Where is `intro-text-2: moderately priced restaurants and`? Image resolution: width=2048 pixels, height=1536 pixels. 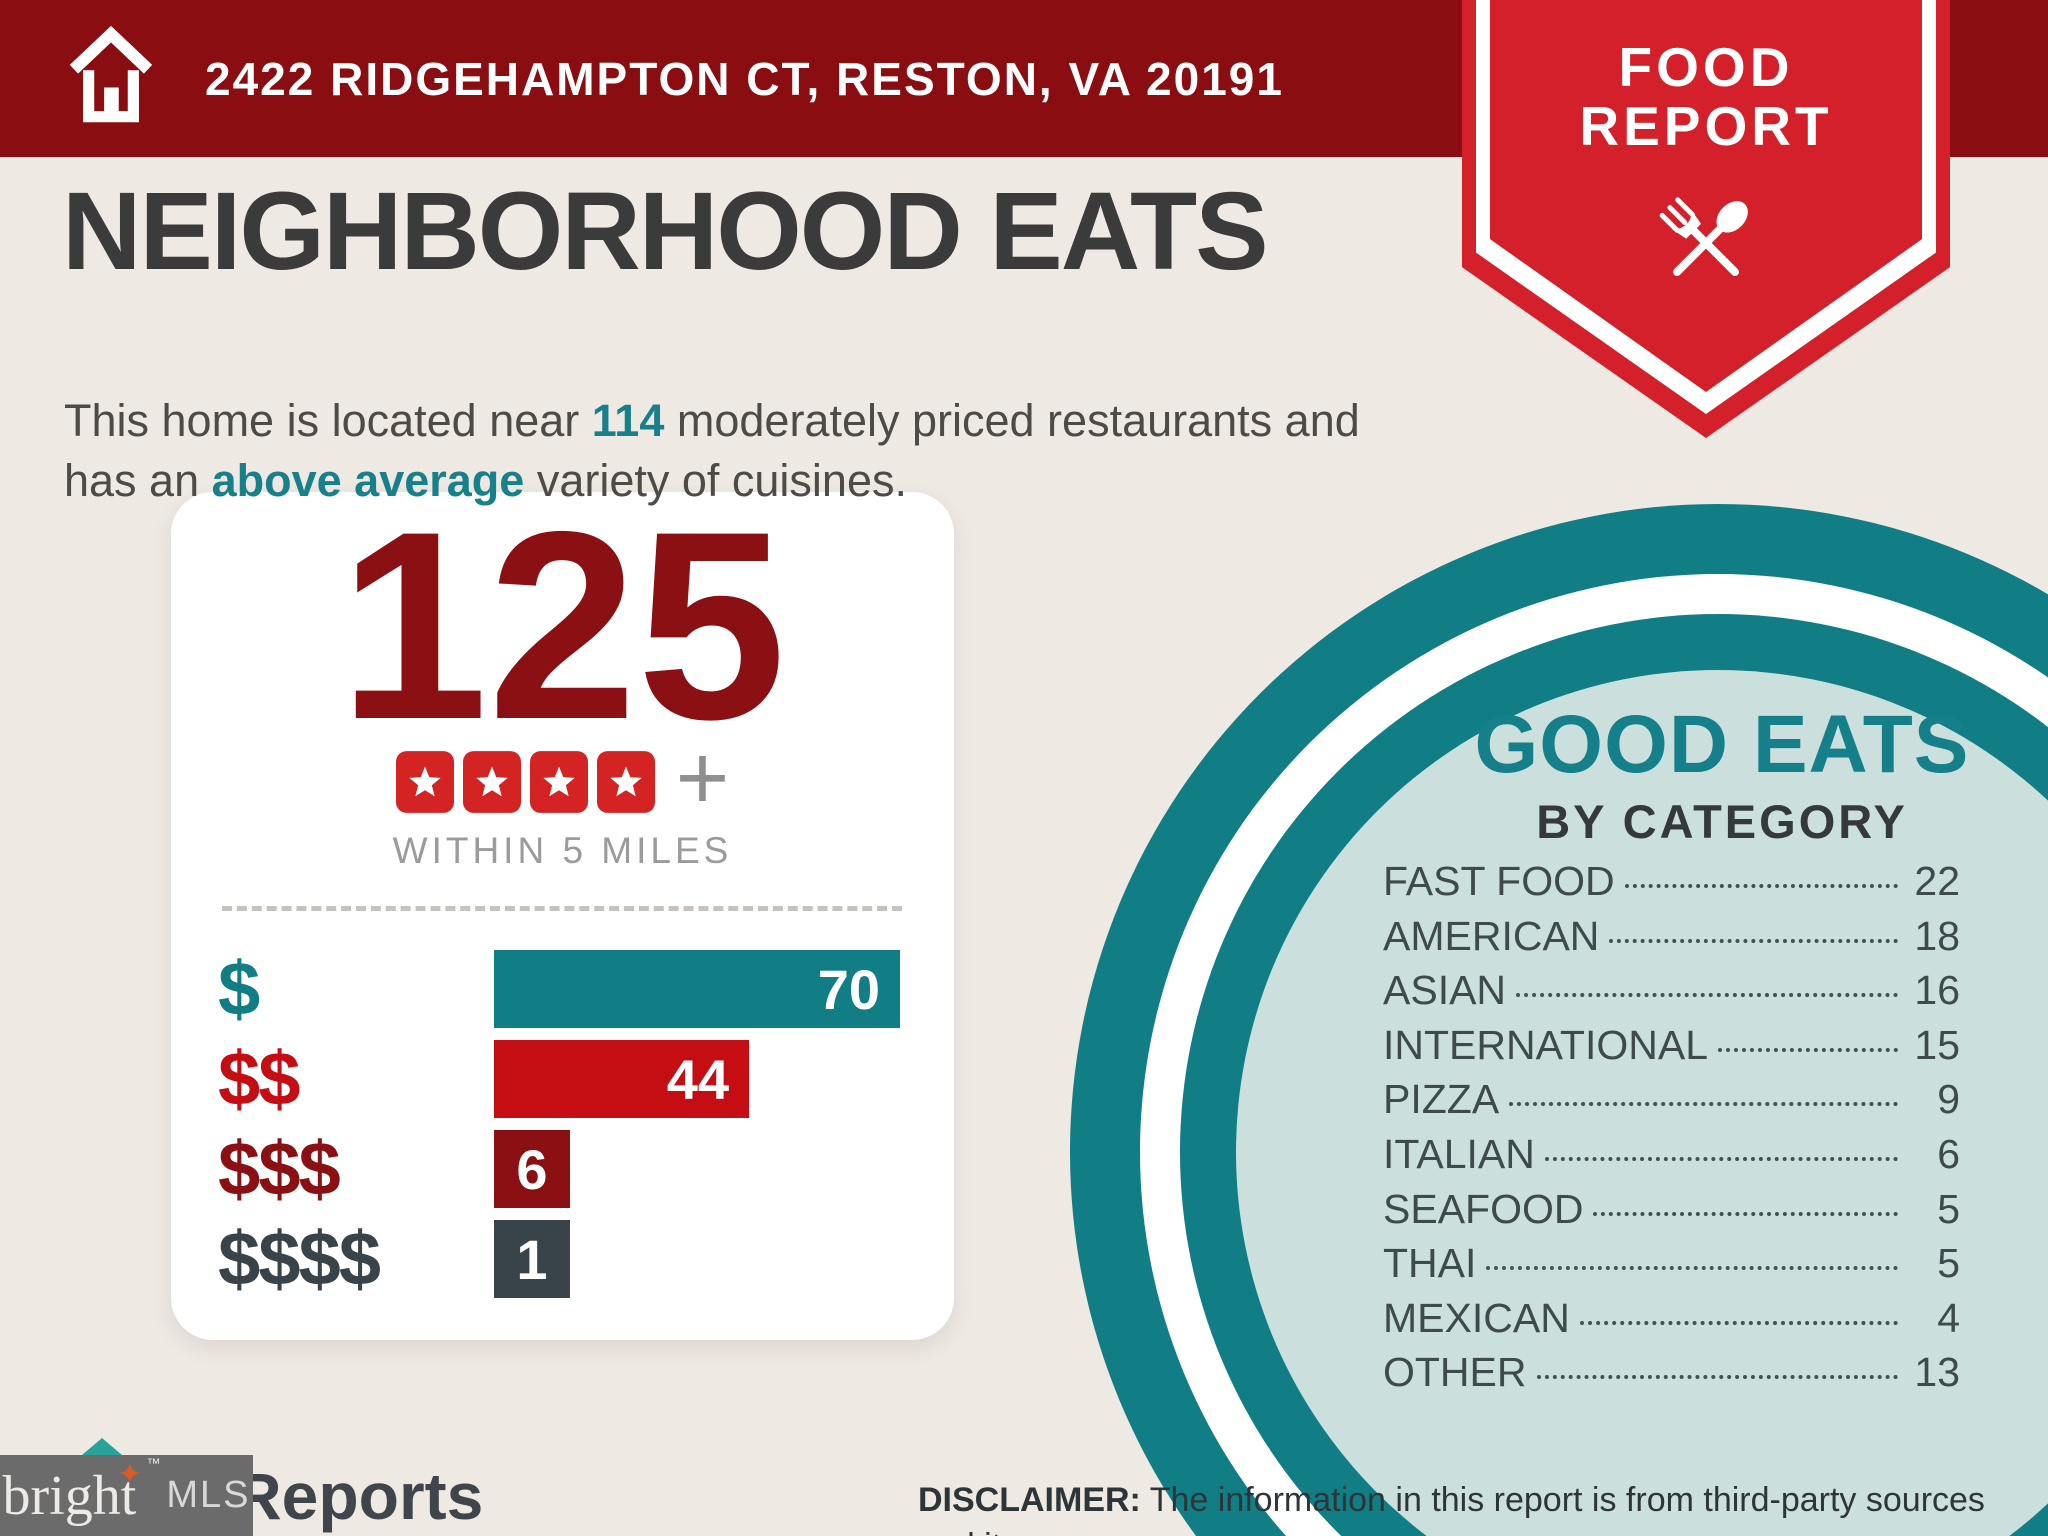 intro-text-2: moderately priced restaurants and is located at coordinates (1012, 420).